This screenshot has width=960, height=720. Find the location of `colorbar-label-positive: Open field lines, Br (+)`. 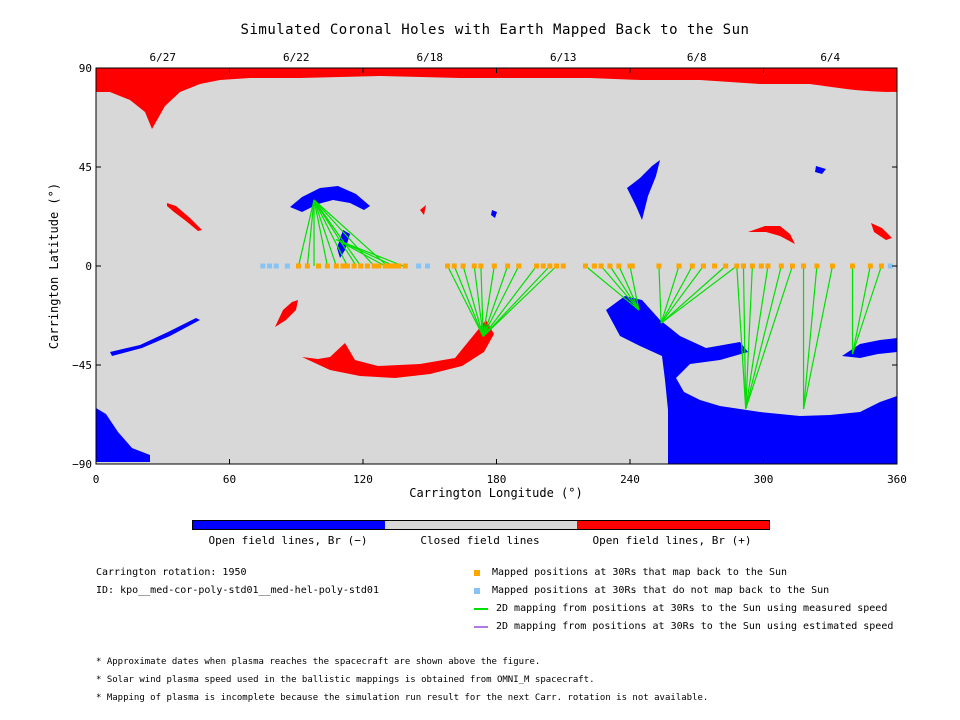

colorbar-label-positive: Open field lines, Br (+) is located at coordinates (672, 540).